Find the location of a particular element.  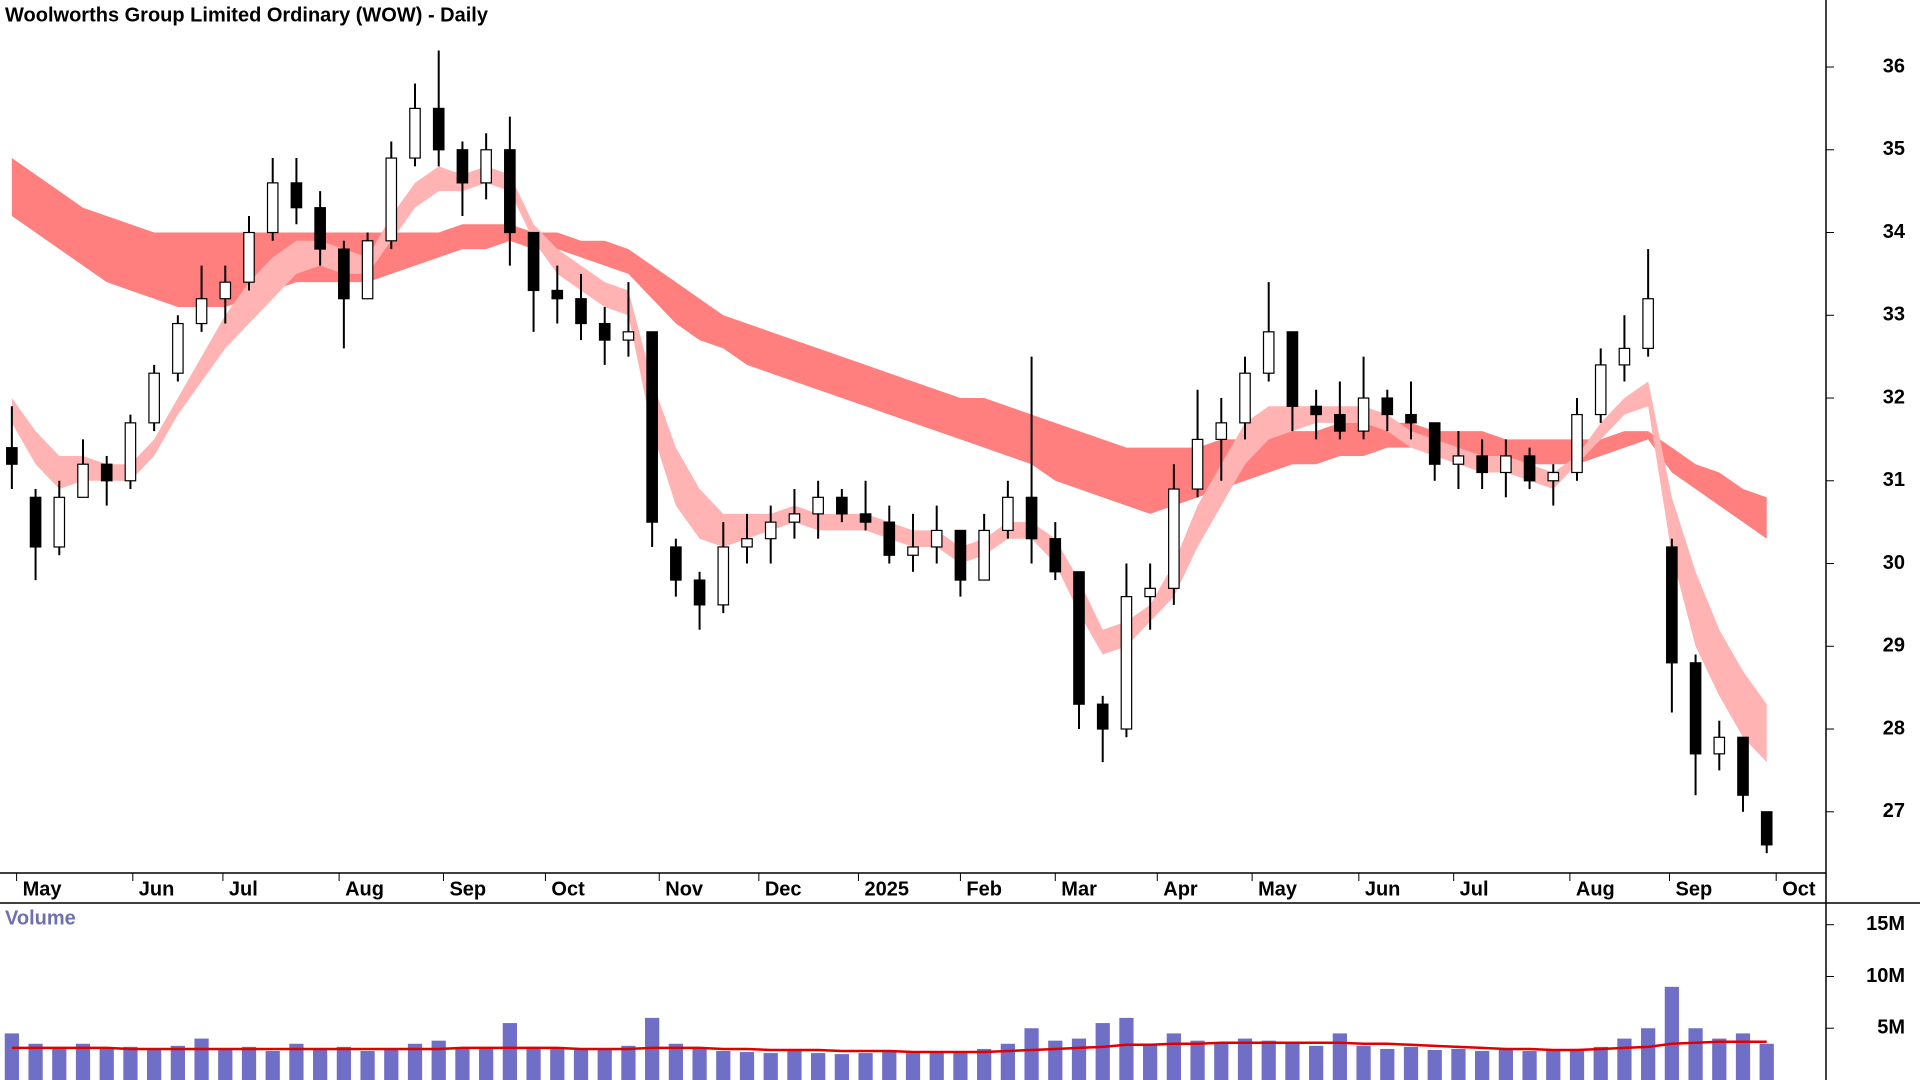

x-tick-label: Jun is located at coordinates (1383, 889).